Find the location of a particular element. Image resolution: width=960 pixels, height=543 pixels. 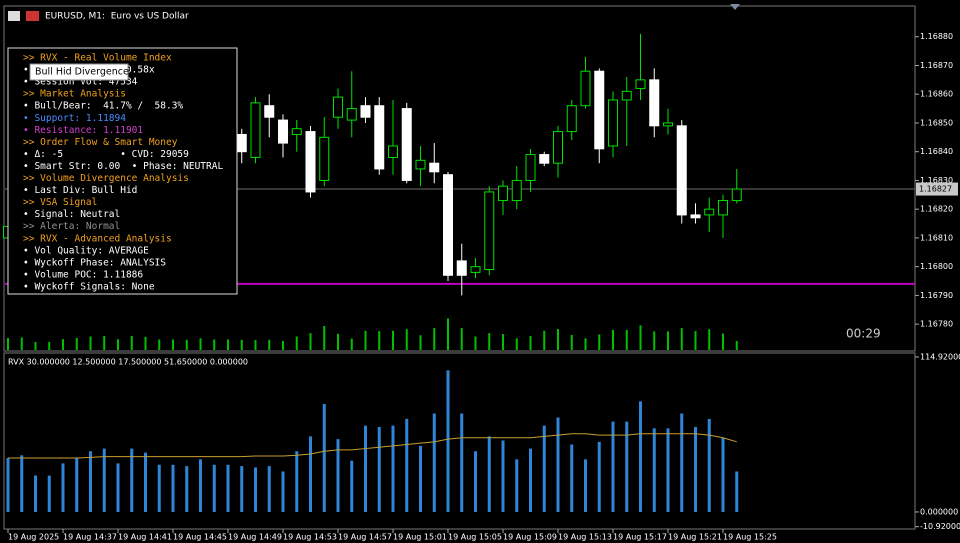

chart-icon is located at coordinates (32, 16).